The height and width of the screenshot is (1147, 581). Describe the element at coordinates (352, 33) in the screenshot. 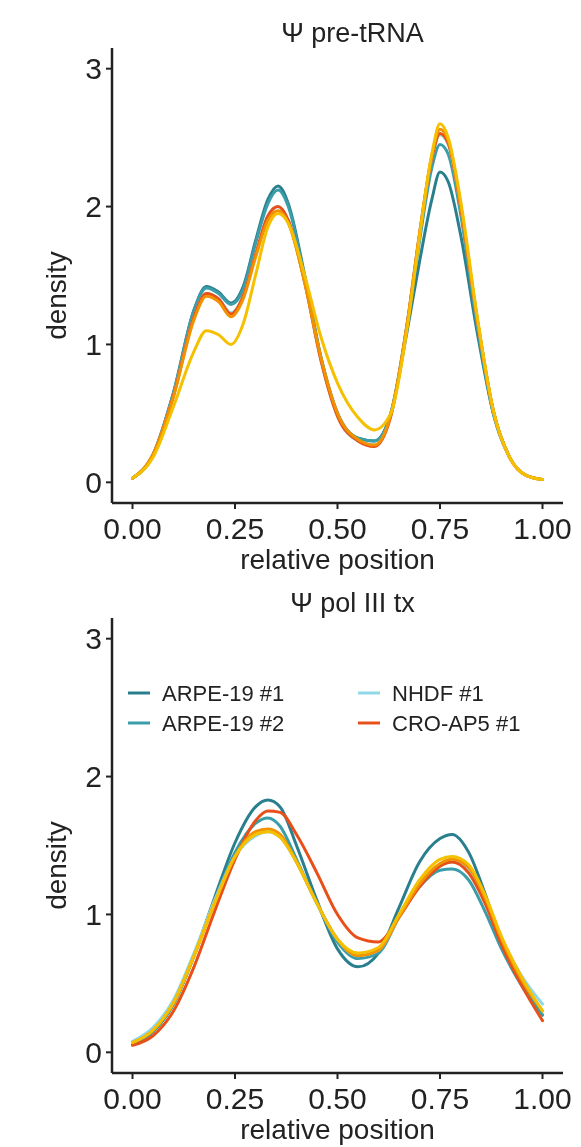

I see `chart-title: Ψ pre-tRNA` at that location.